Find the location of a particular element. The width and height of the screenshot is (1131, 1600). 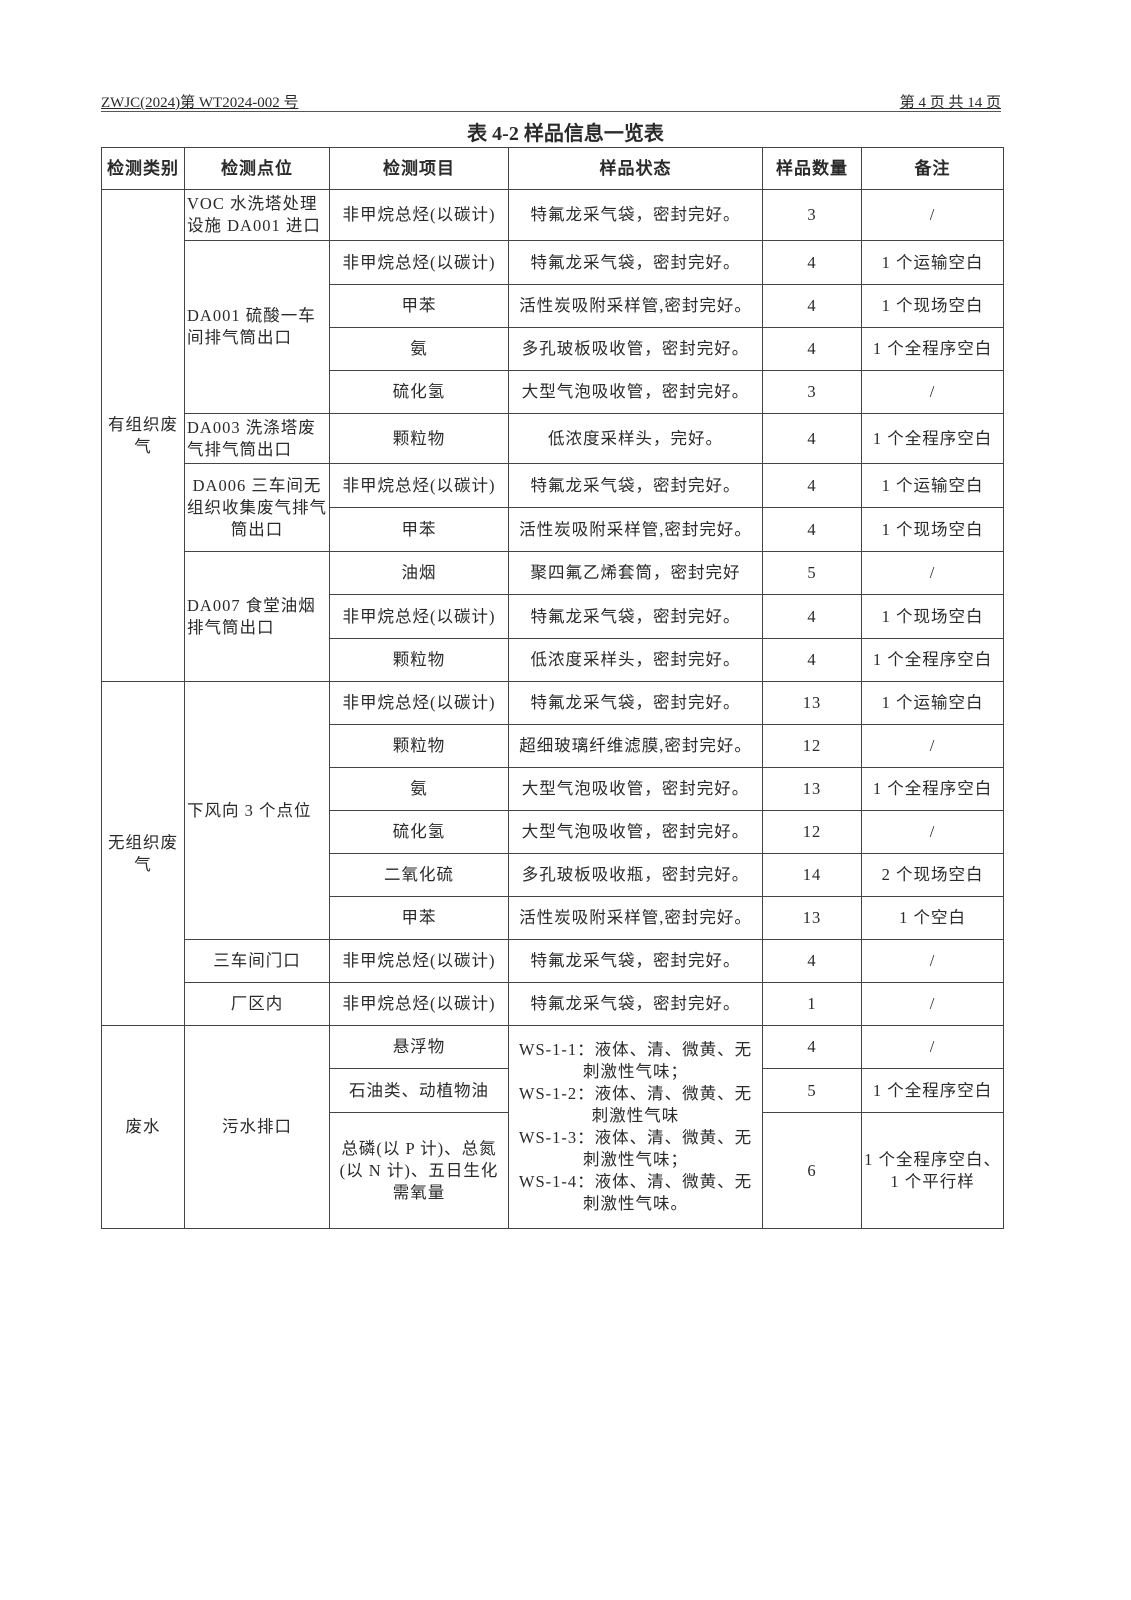

table-row: 硫化氢 大型气泡吸收管，密封完好。 12/ is located at coordinates (553, 832).